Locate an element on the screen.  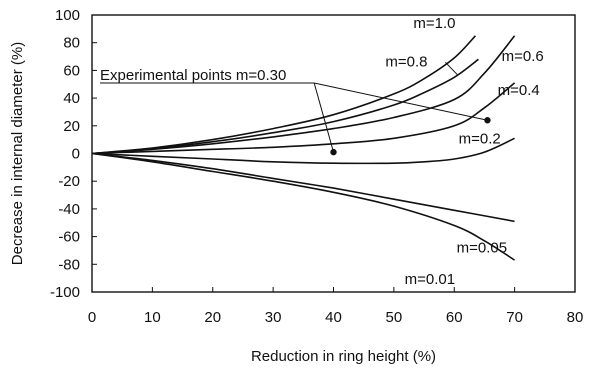
x-tick-labels: 0 10 20 30 40 50 60 70 80 is located at coordinates (336, 317).